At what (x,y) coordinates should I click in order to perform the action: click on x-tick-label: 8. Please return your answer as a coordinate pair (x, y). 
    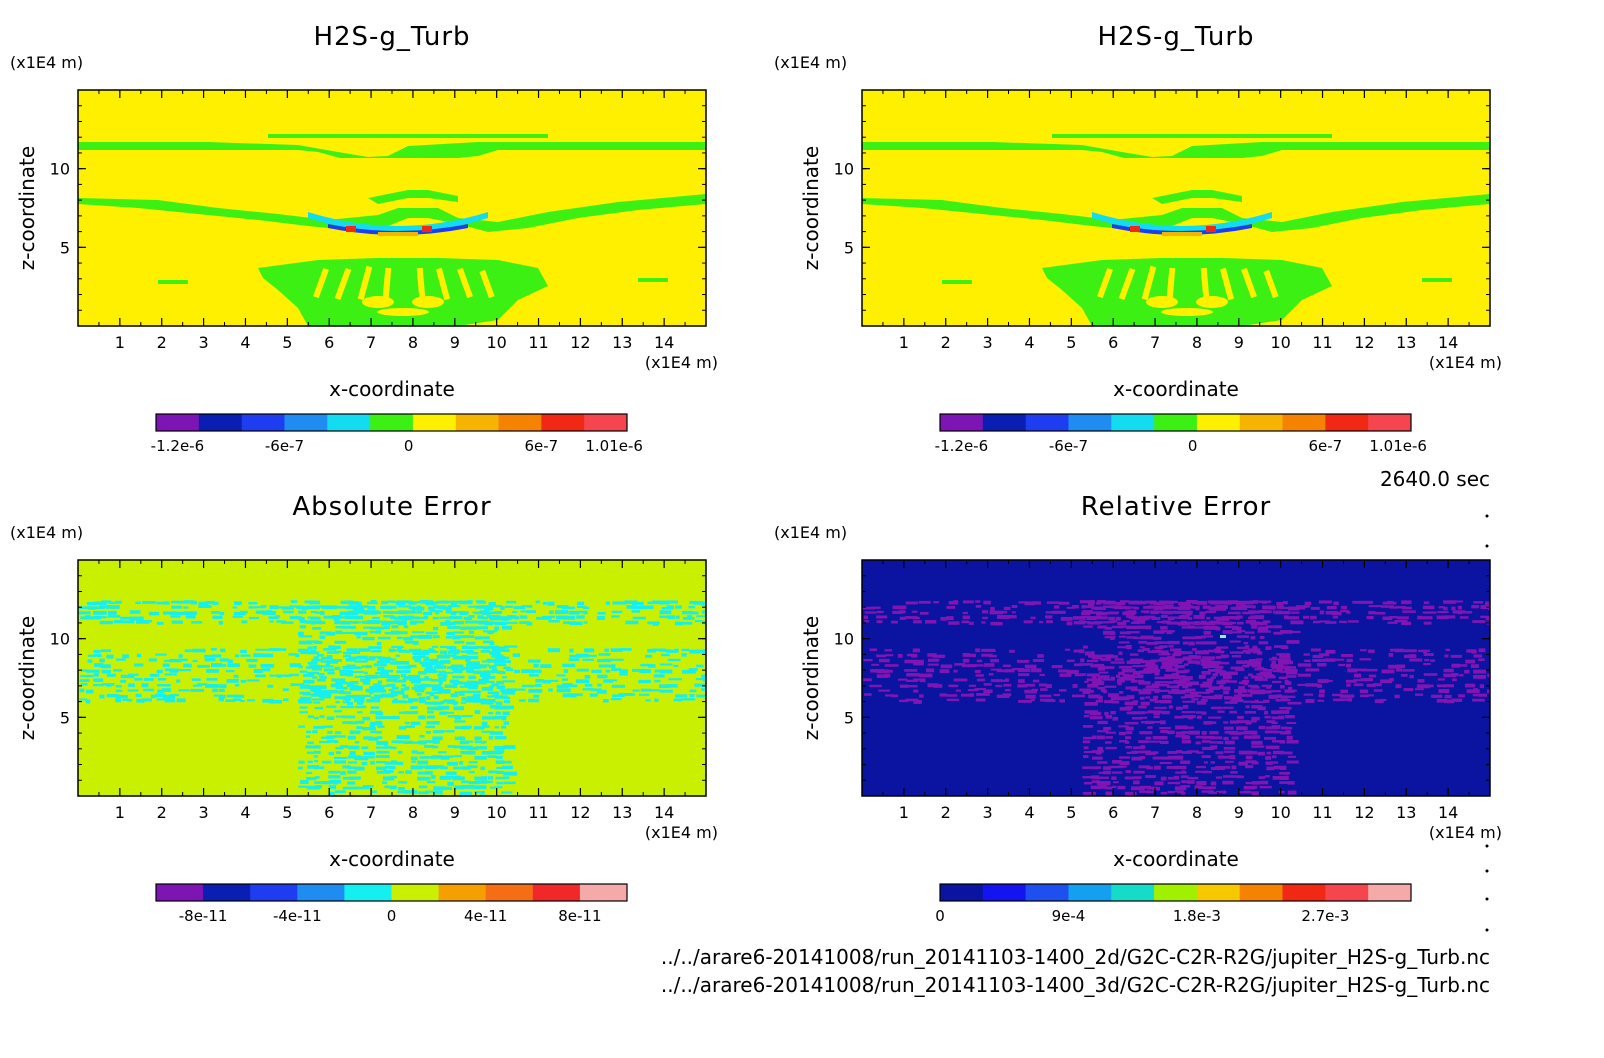
    Looking at the image, I should click on (1197, 342).